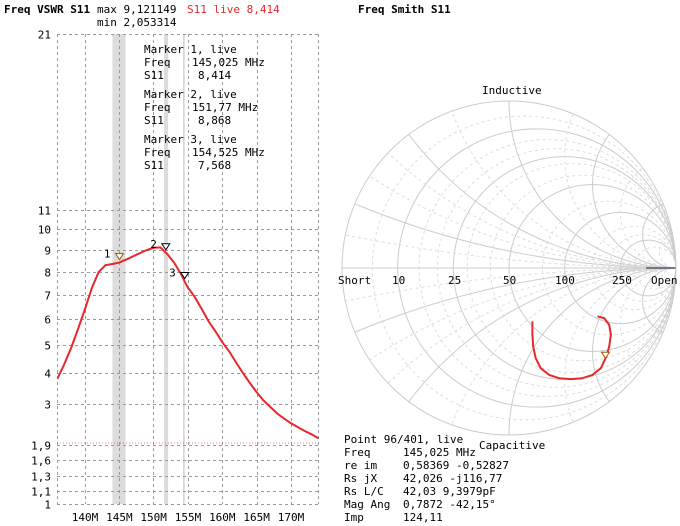 This screenshot has width=680, height=526. What do you see at coordinates (456, 465) in the screenshot?
I see `point-info-value: 0,58369 -0,52827` at bounding box center [456, 465].